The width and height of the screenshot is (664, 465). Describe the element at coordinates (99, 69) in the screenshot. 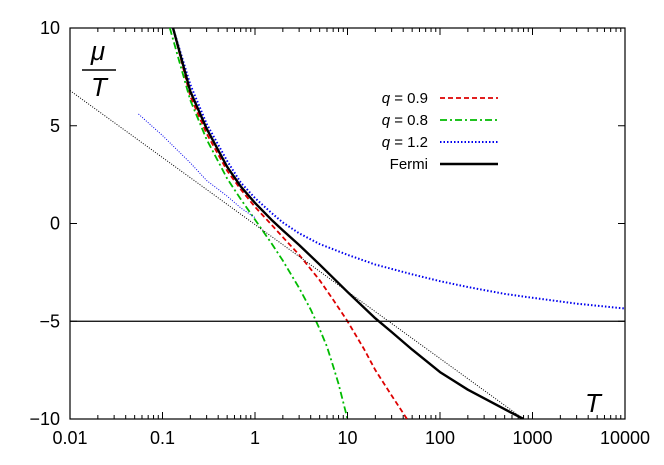

I see `y-axis-label: μ T` at that location.